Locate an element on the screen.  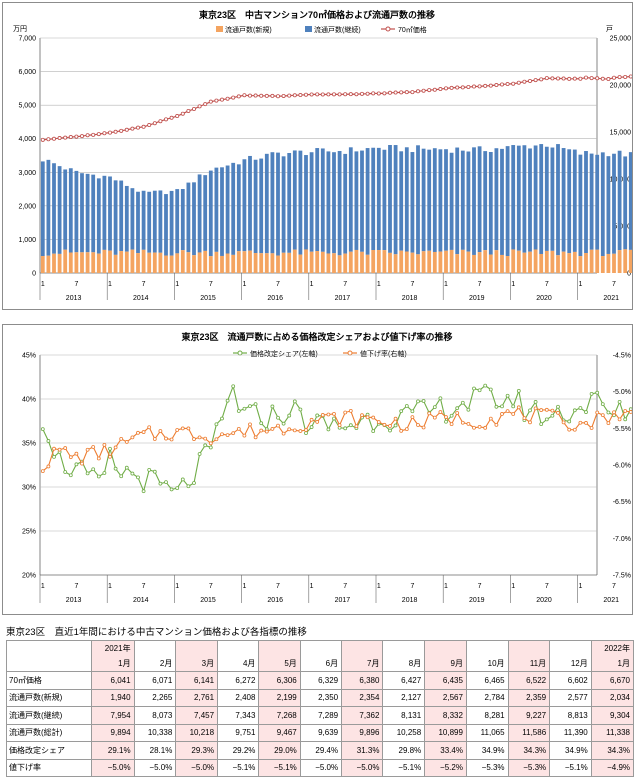
table-cell: 6,041 is located at coordinates (113, 680).